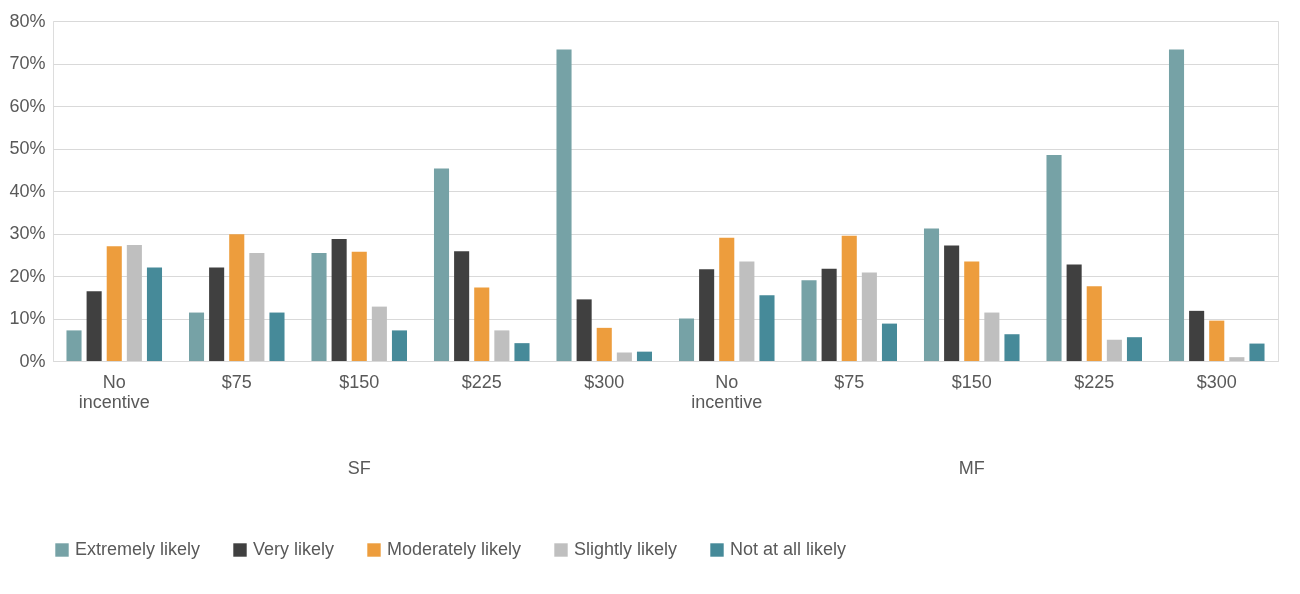 This screenshot has width=1300, height=594. What do you see at coordinates (626, 549) in the screenshot?
I see `legend-label: Slightly likely` at bounding box center [626, 549].